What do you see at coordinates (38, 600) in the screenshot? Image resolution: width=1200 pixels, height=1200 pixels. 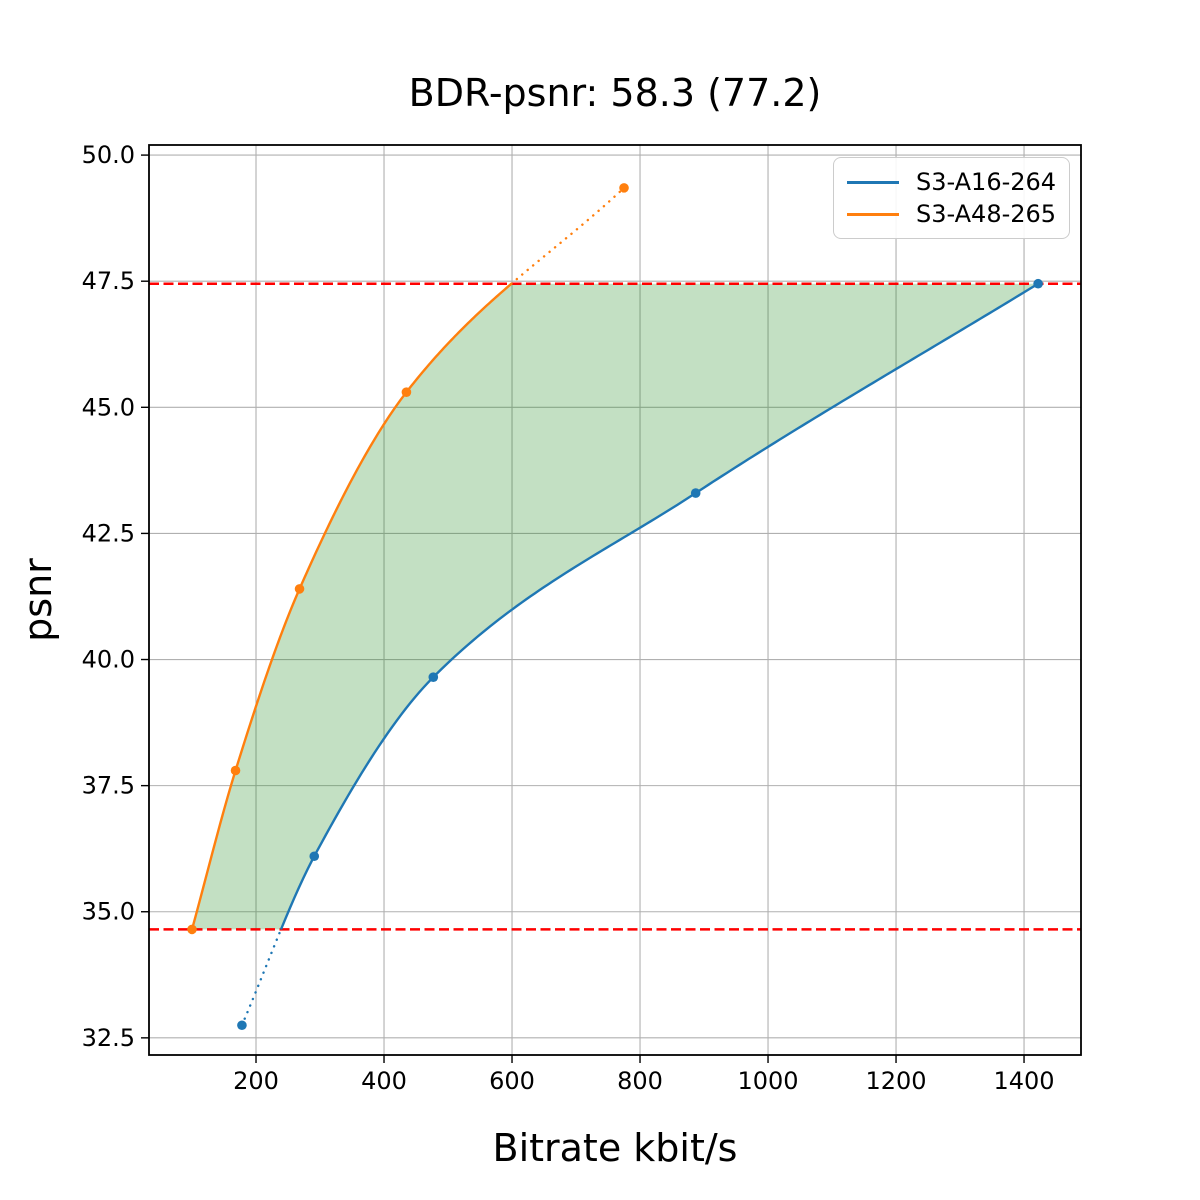 I see `y-axis-label: psnr` at bounding box center [38, 600].